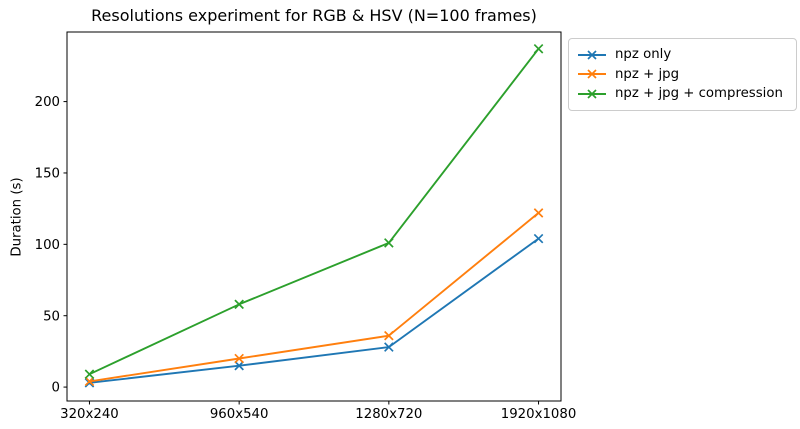 Image resolution: width=800 pixels, height=429 pixels. What do you see at coordinates (51, 316) in the screenshot?
I see `y-tick-label: 50` at bounding box center [51, 316].